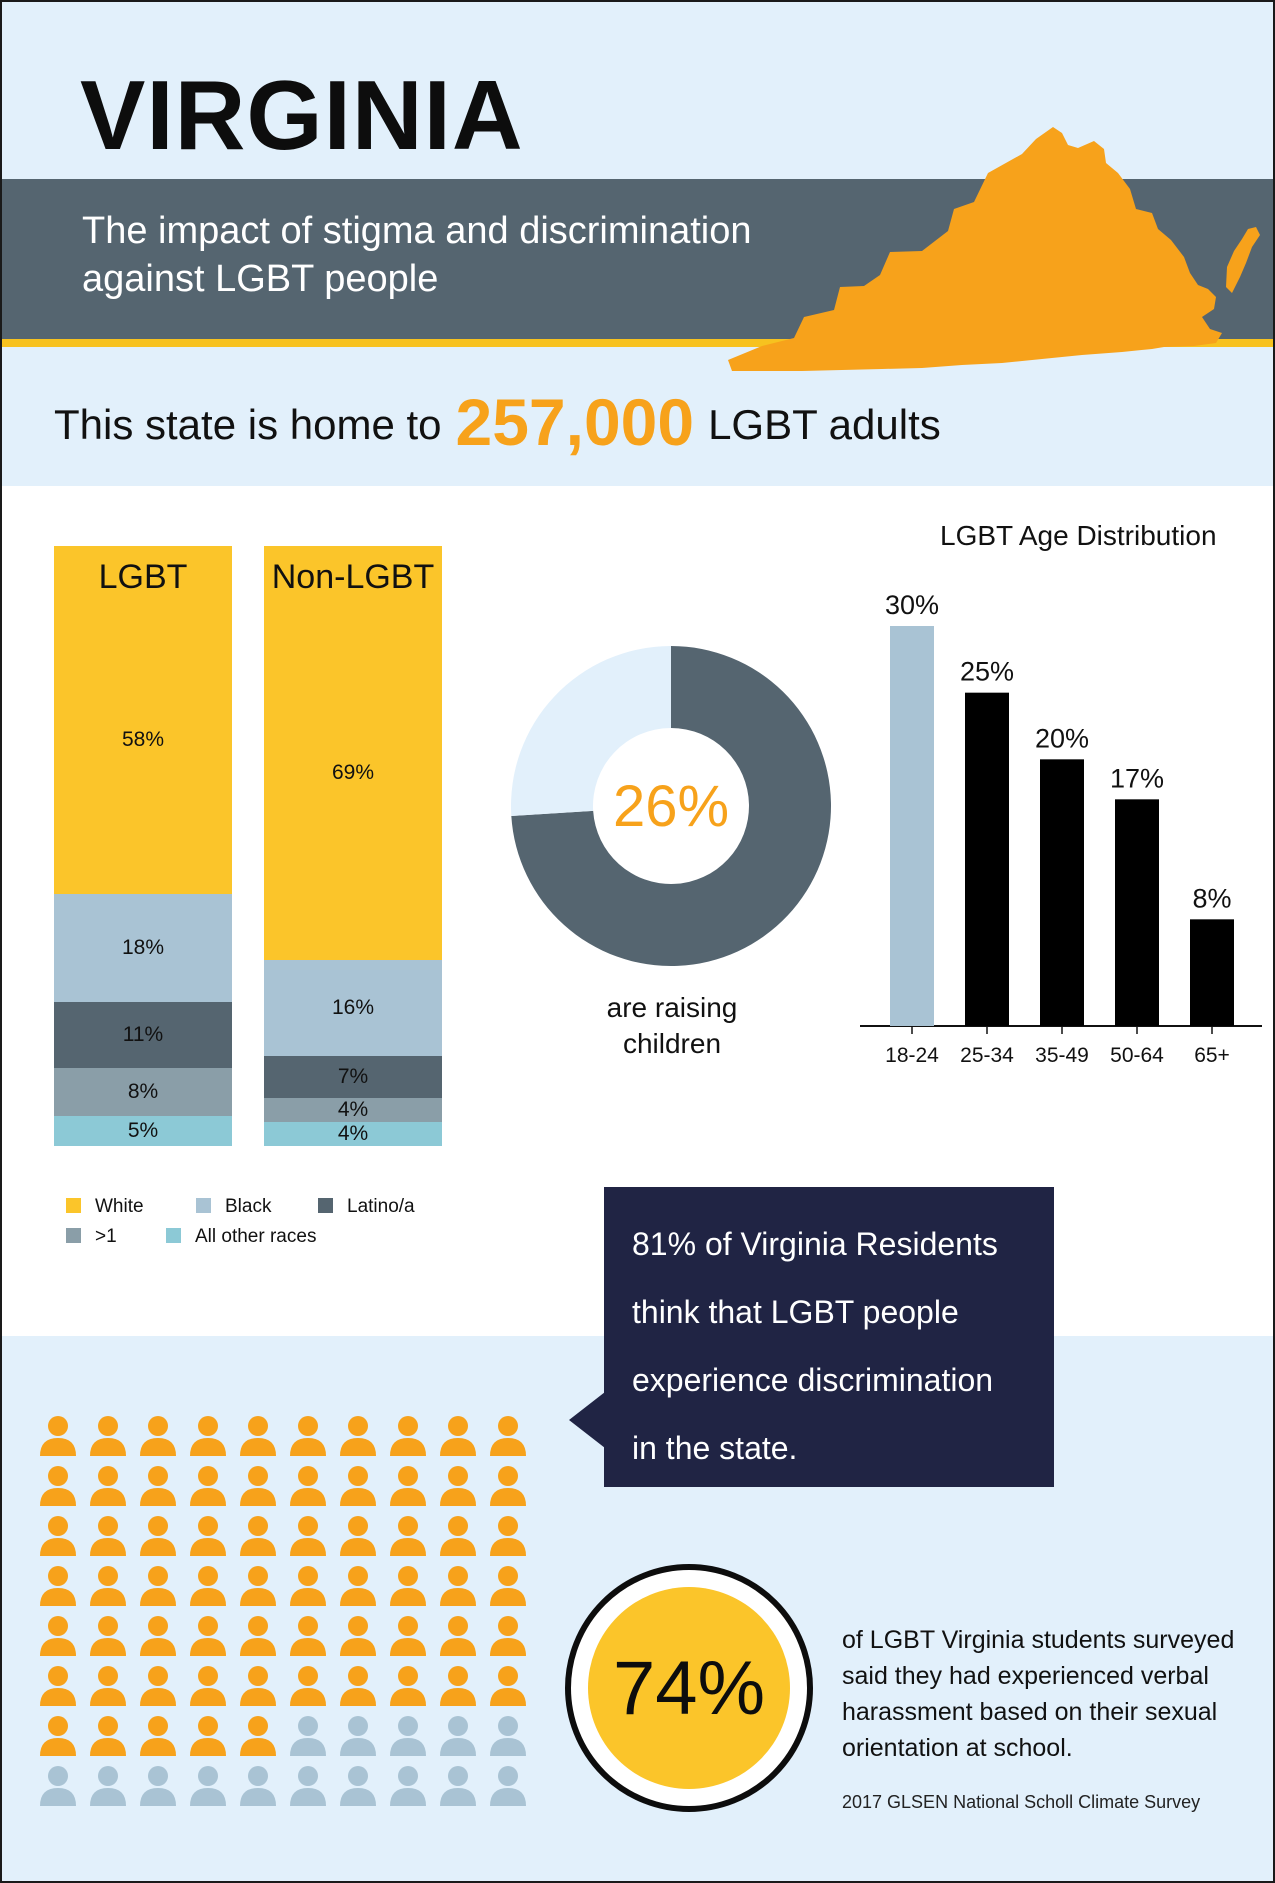 The width and height of the screenshot is (1275, 1883). I want to click on stacked-segment-white: 69%, so click(353, 753).